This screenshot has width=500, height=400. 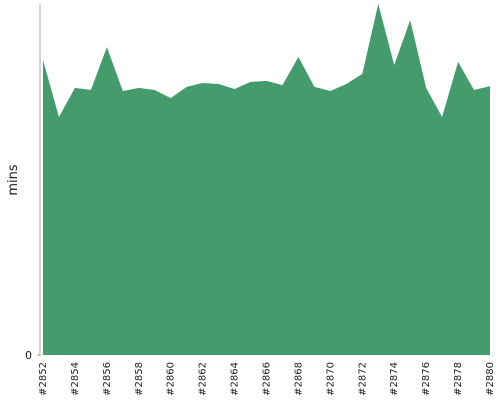 What do you see at coordinates (203, 379) in the screenshot?
I see `x-tick-label: #2862` at bounding box center [203, 379].